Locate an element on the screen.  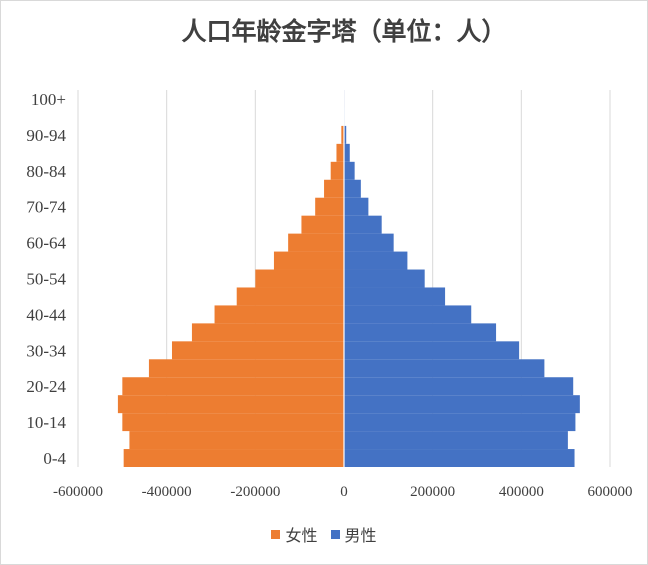
x-tick-label--200000: -200000 is located at coordinates (255, 492).